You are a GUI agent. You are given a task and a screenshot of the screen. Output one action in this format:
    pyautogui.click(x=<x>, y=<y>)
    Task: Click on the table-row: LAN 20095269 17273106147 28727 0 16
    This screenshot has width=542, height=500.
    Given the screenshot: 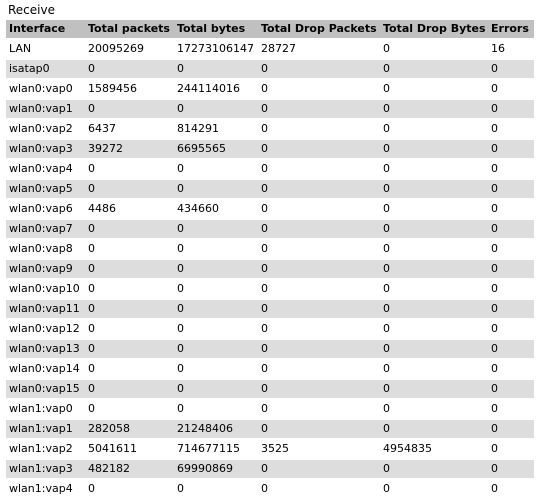 What is the action you would take?
    pyautogui.click(x=270, y=49)
    